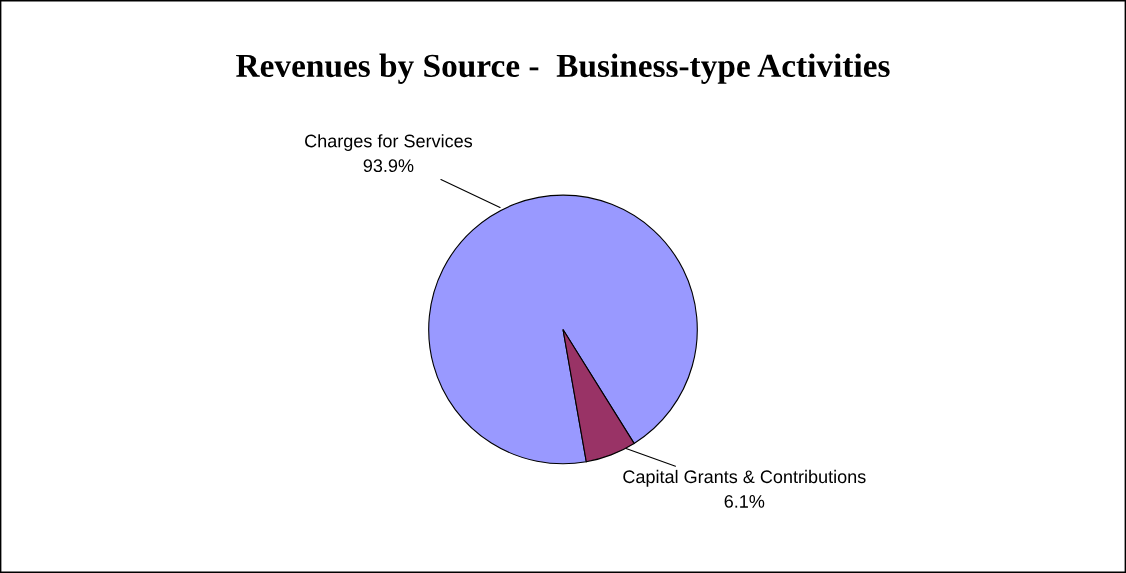 Image resolution: width=1126 pixels, height=573 pixels. Describe the element at coordinates (563, 68) in the screenshot. I see `chart-title: Revenues by Source - Business-type Activities` at that location.